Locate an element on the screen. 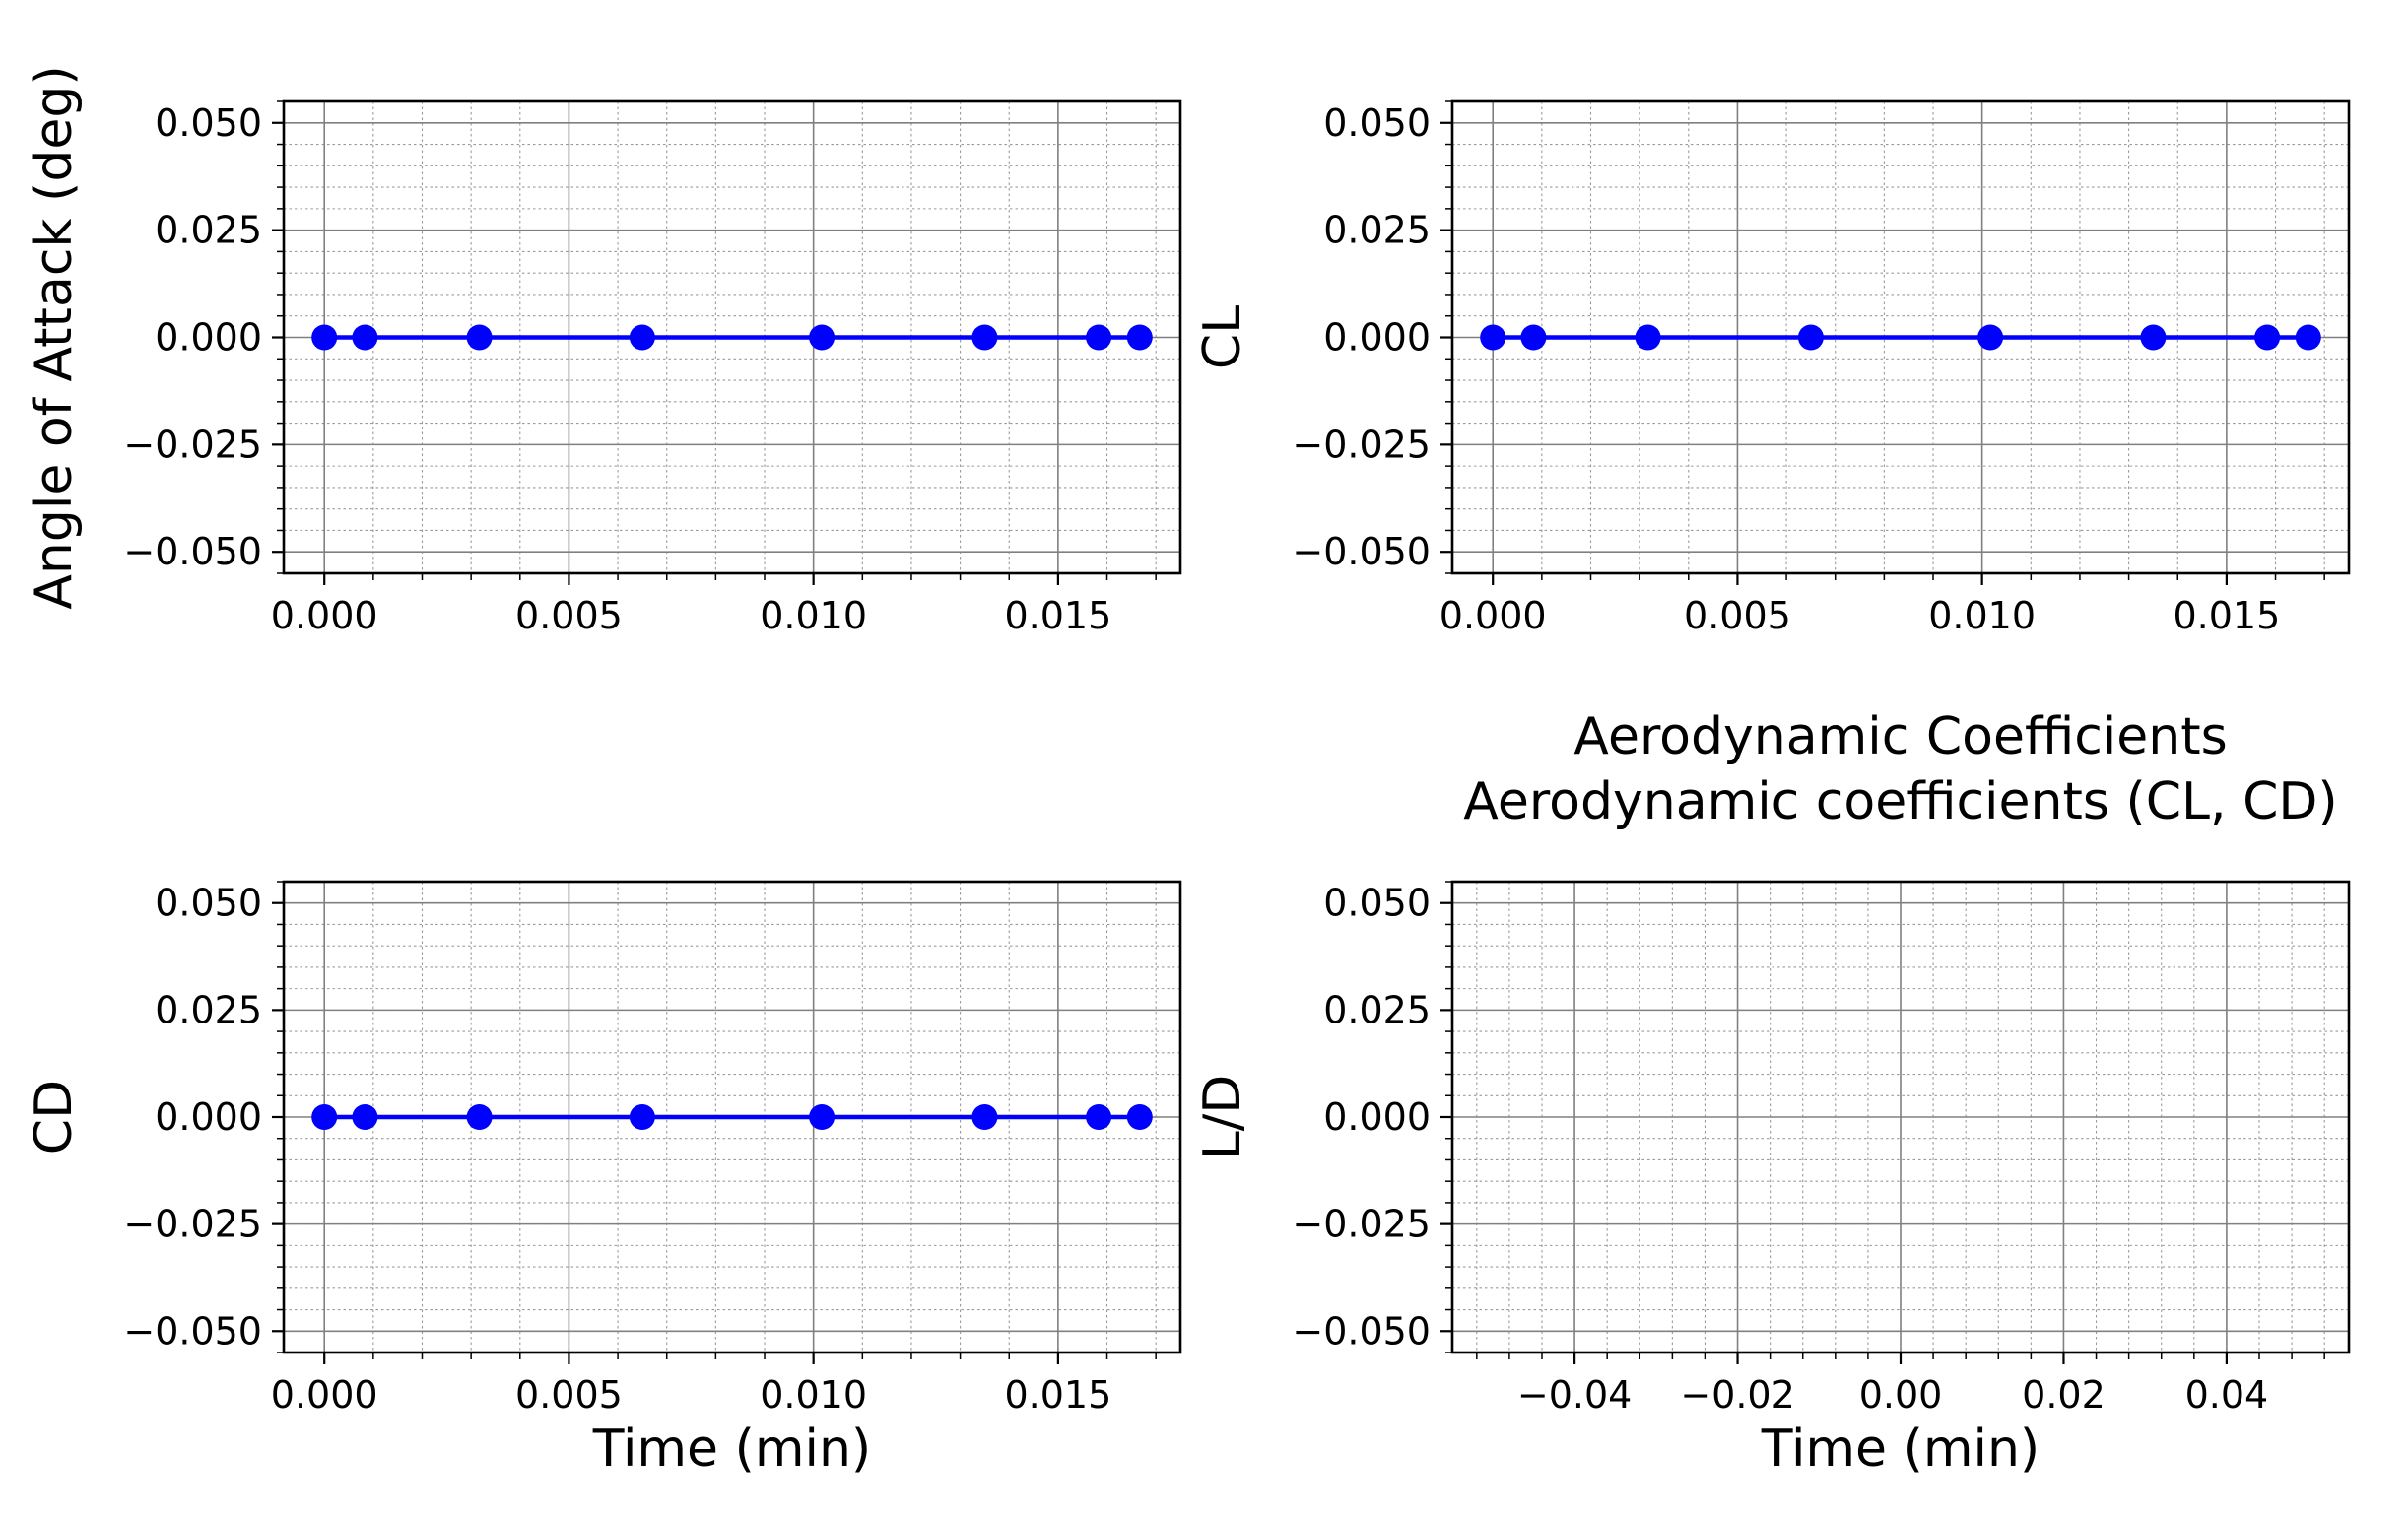  grid-cl is located at coordinates (1894, 342).